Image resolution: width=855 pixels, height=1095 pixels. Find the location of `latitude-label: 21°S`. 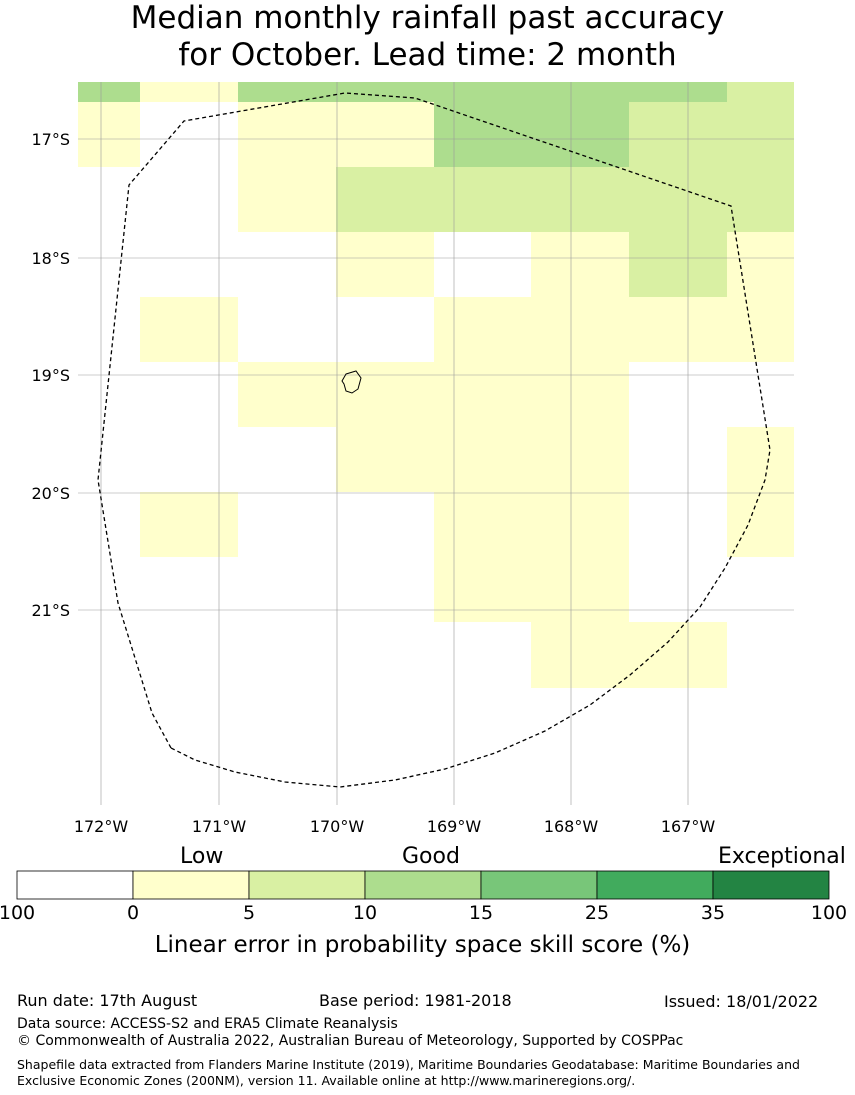

latitude-label: 21°S is located at coordinates (50, 610).